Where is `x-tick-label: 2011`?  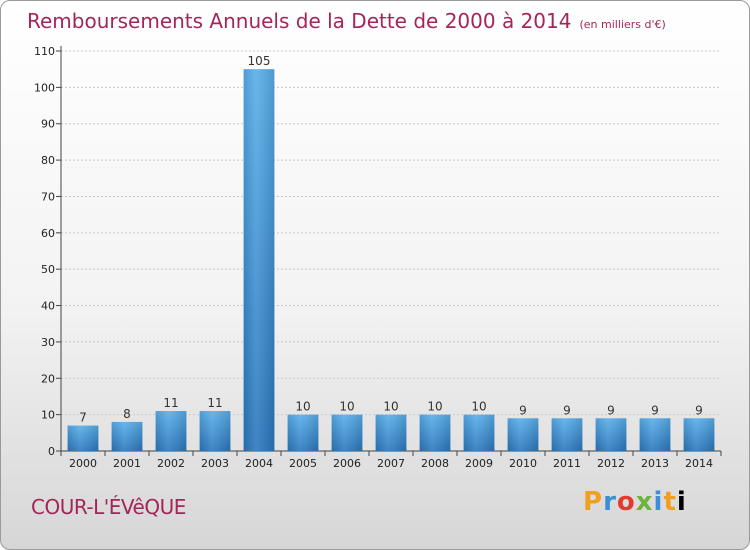 x-tick-label: 2011 is located at coordinates (567, 463).